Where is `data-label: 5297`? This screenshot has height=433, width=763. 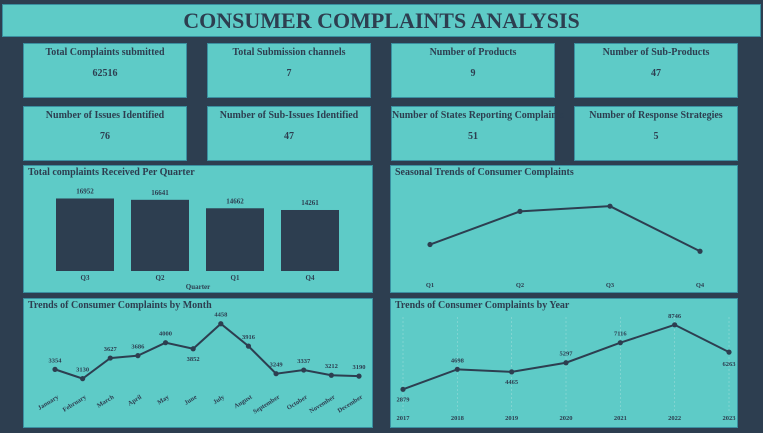 data-label: 5297 is located at coordinates (567, 354).